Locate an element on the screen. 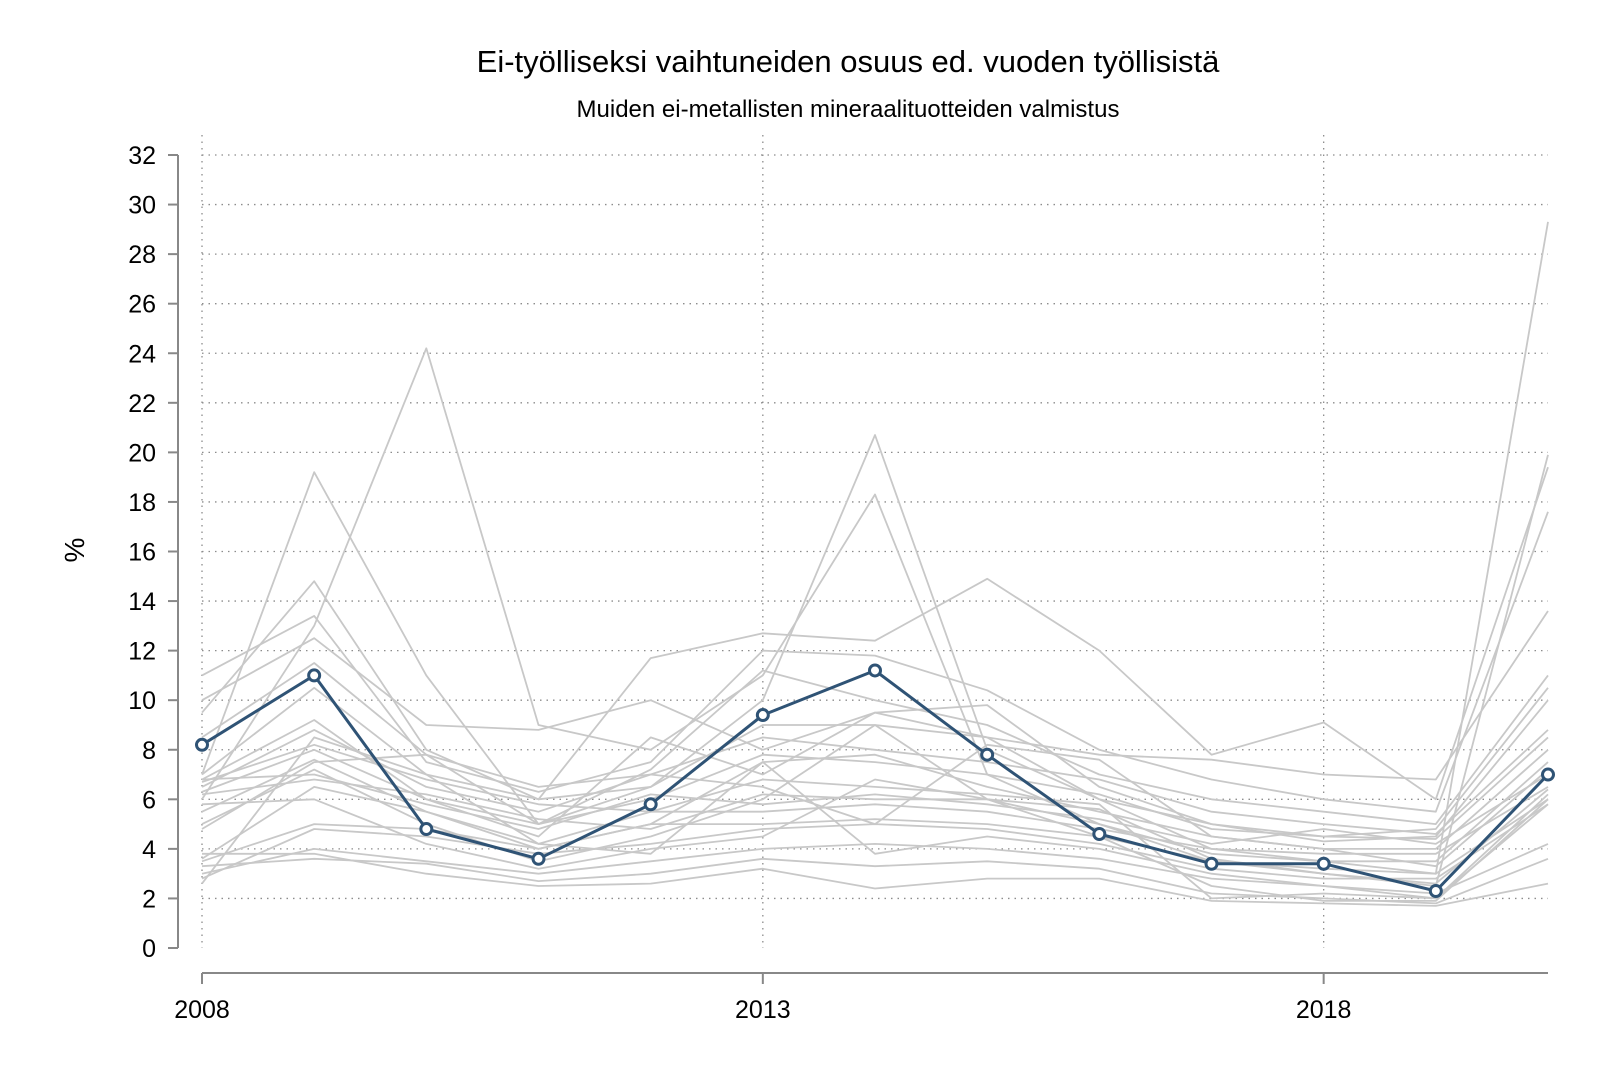  y-tick-label: 6 is located at coordinates (149, 800).